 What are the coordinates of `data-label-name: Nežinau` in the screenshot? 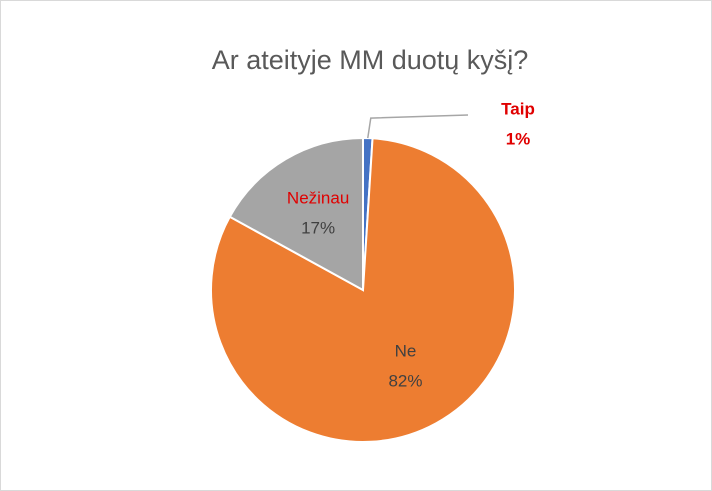 It's located at (318, 198).